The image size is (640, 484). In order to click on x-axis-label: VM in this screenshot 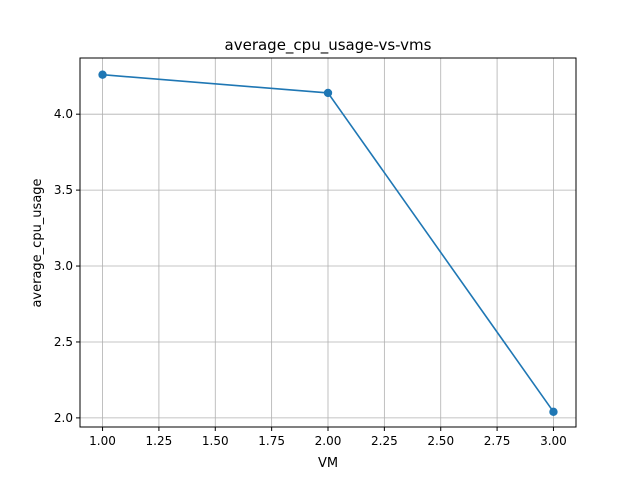, I will do `click(328, 463)`.